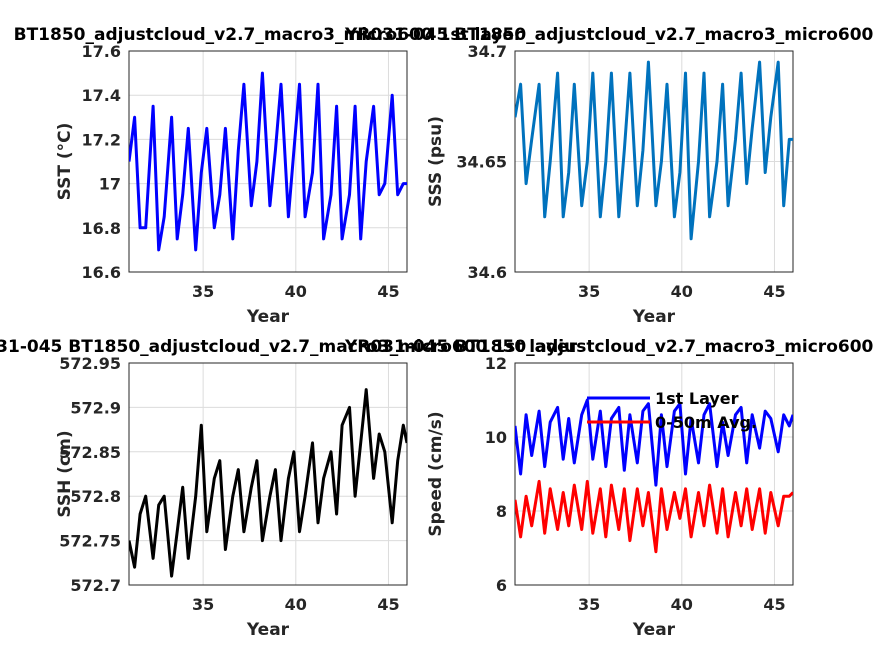 Image resolution: width=875 pixels, height=656 pixels. Describe the element at coordinates (90, 452) in the screenshot. I see `y-tick-label: 572.85` at that location.